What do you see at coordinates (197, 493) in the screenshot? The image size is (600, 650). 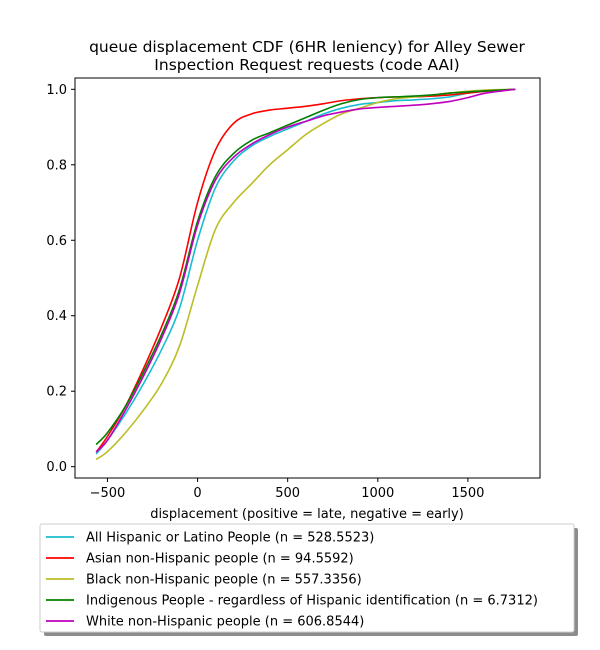 I see `x-tick-label: 0` at bounding box center [197, 493].